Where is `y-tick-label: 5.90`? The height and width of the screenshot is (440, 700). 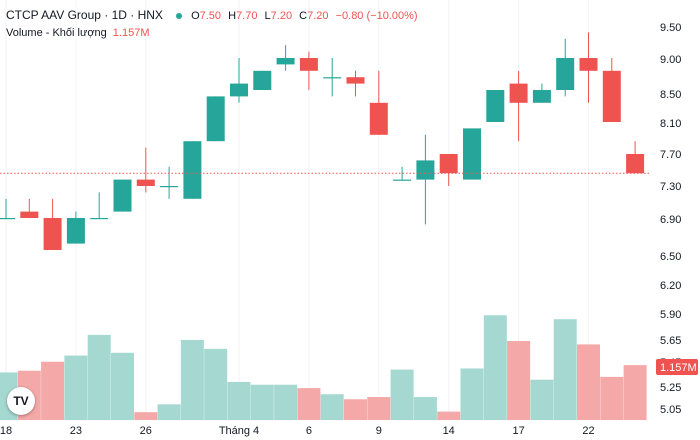
y-tick-label: 5.90 is located at coordinates (670, 315).